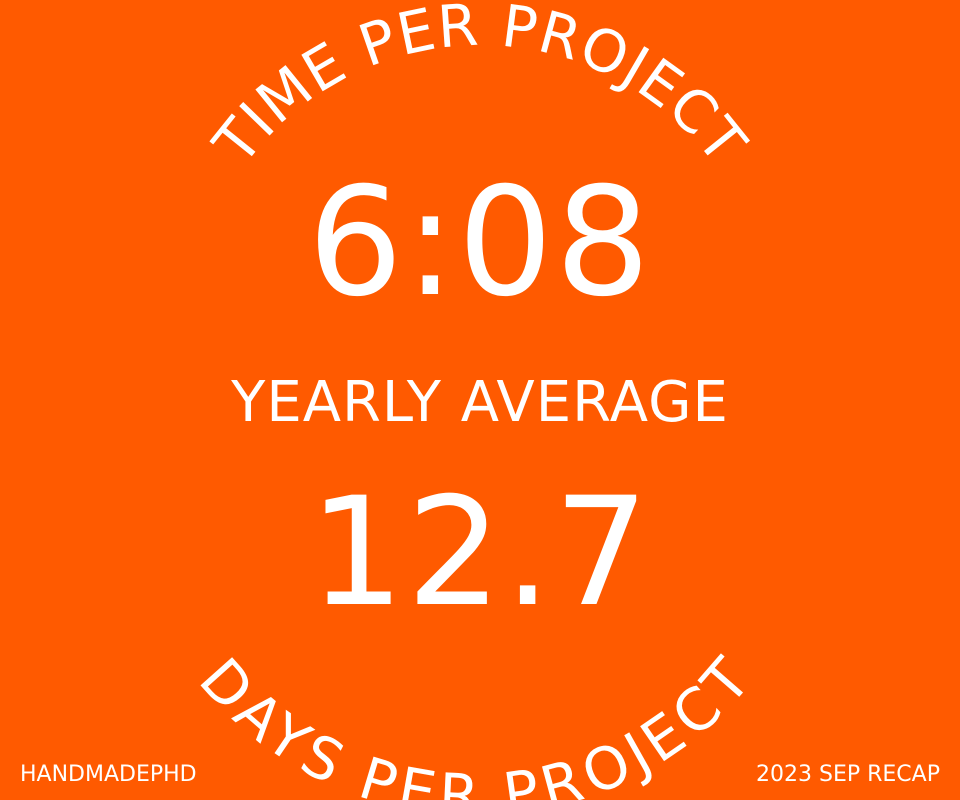 This screenshot has width=960, height=800. What do you see at coordinates (480, 553) in the screenshot?
I see `days-per-project-value: 12.7` at bounding box center [480, 553].